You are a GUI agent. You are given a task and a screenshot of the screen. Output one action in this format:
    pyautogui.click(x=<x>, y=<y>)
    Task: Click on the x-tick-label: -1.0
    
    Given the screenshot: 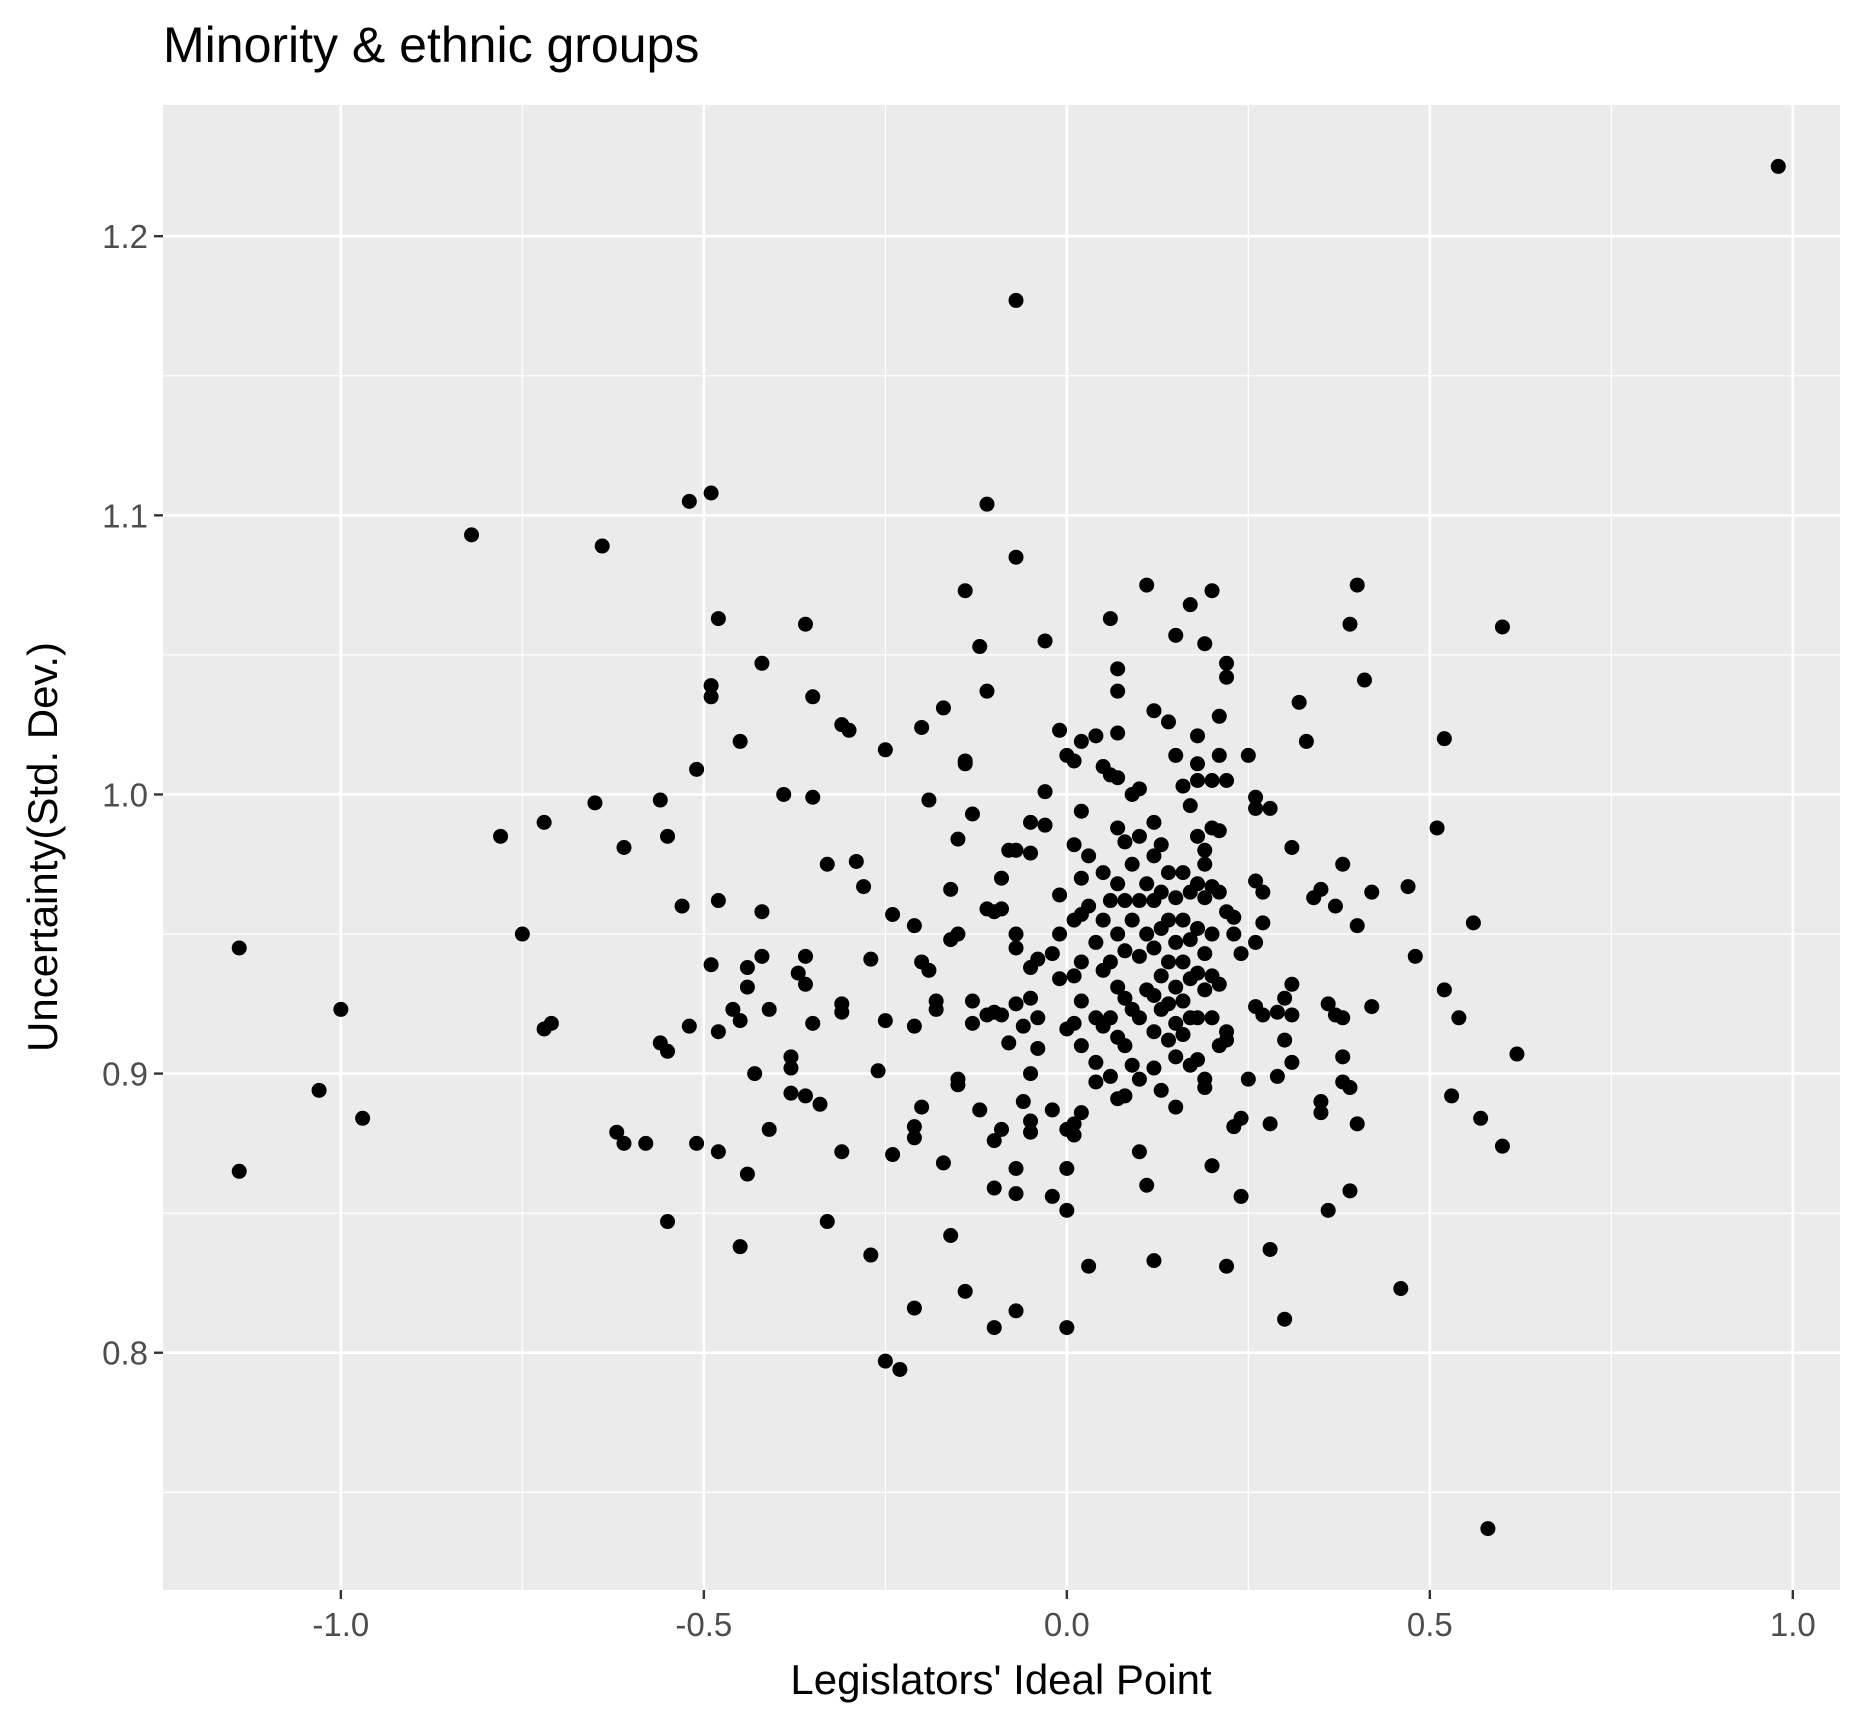 What is the action you would take?
    pyautogui.click(x=340, y=1624)
    